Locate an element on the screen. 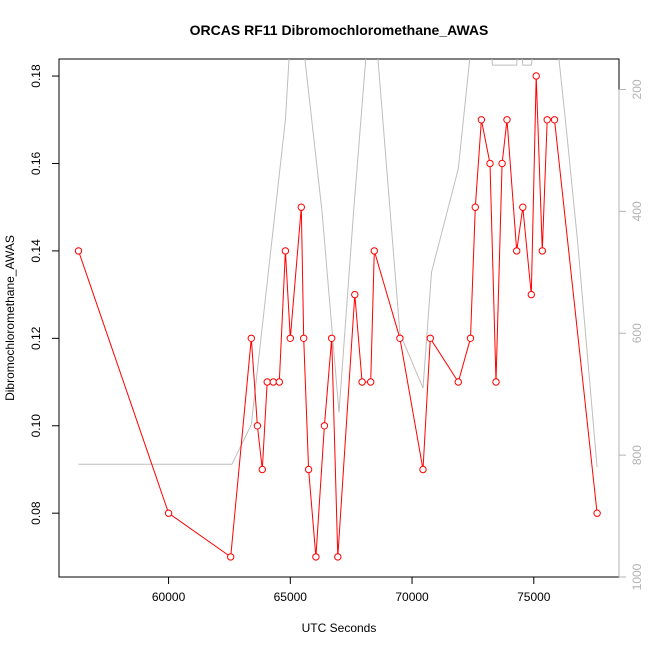 Image resolution: width=650 pixels, height=650 pixels. y-tick-label: 0.08 is located at coordinates (36, 513).